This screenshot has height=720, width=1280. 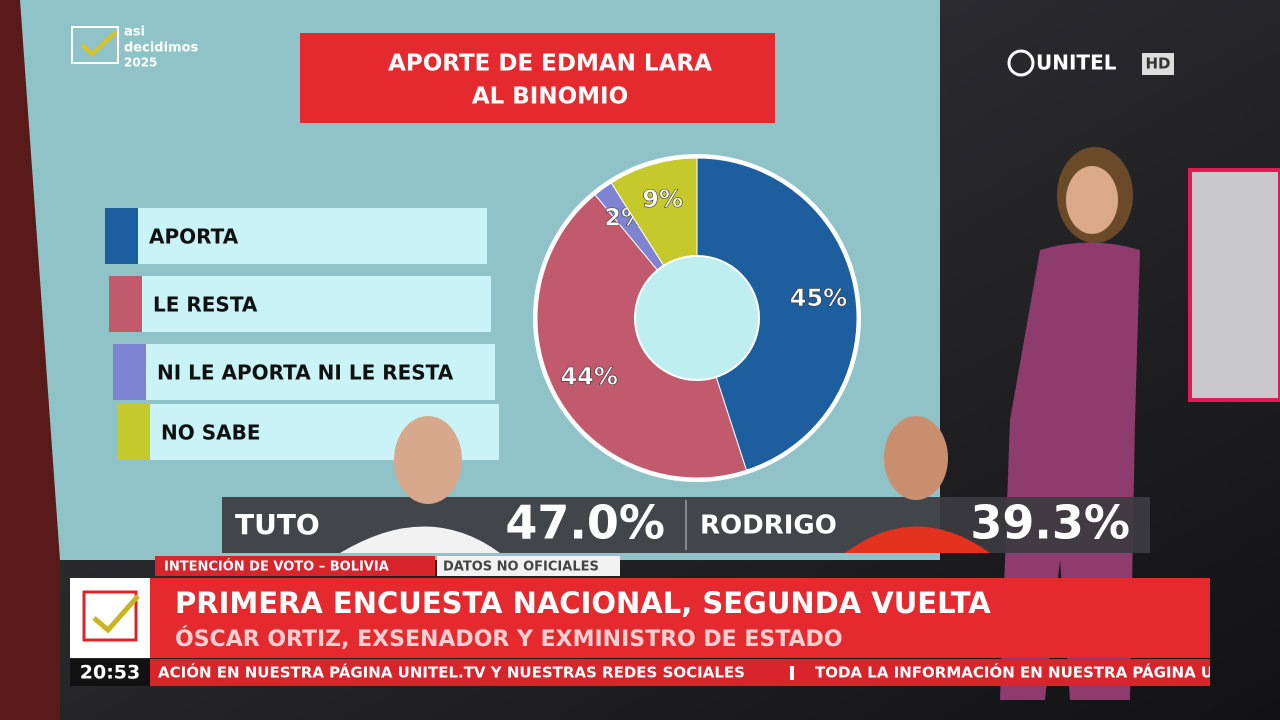 I want to click on channel-icon, so click(x=1021, y=63).